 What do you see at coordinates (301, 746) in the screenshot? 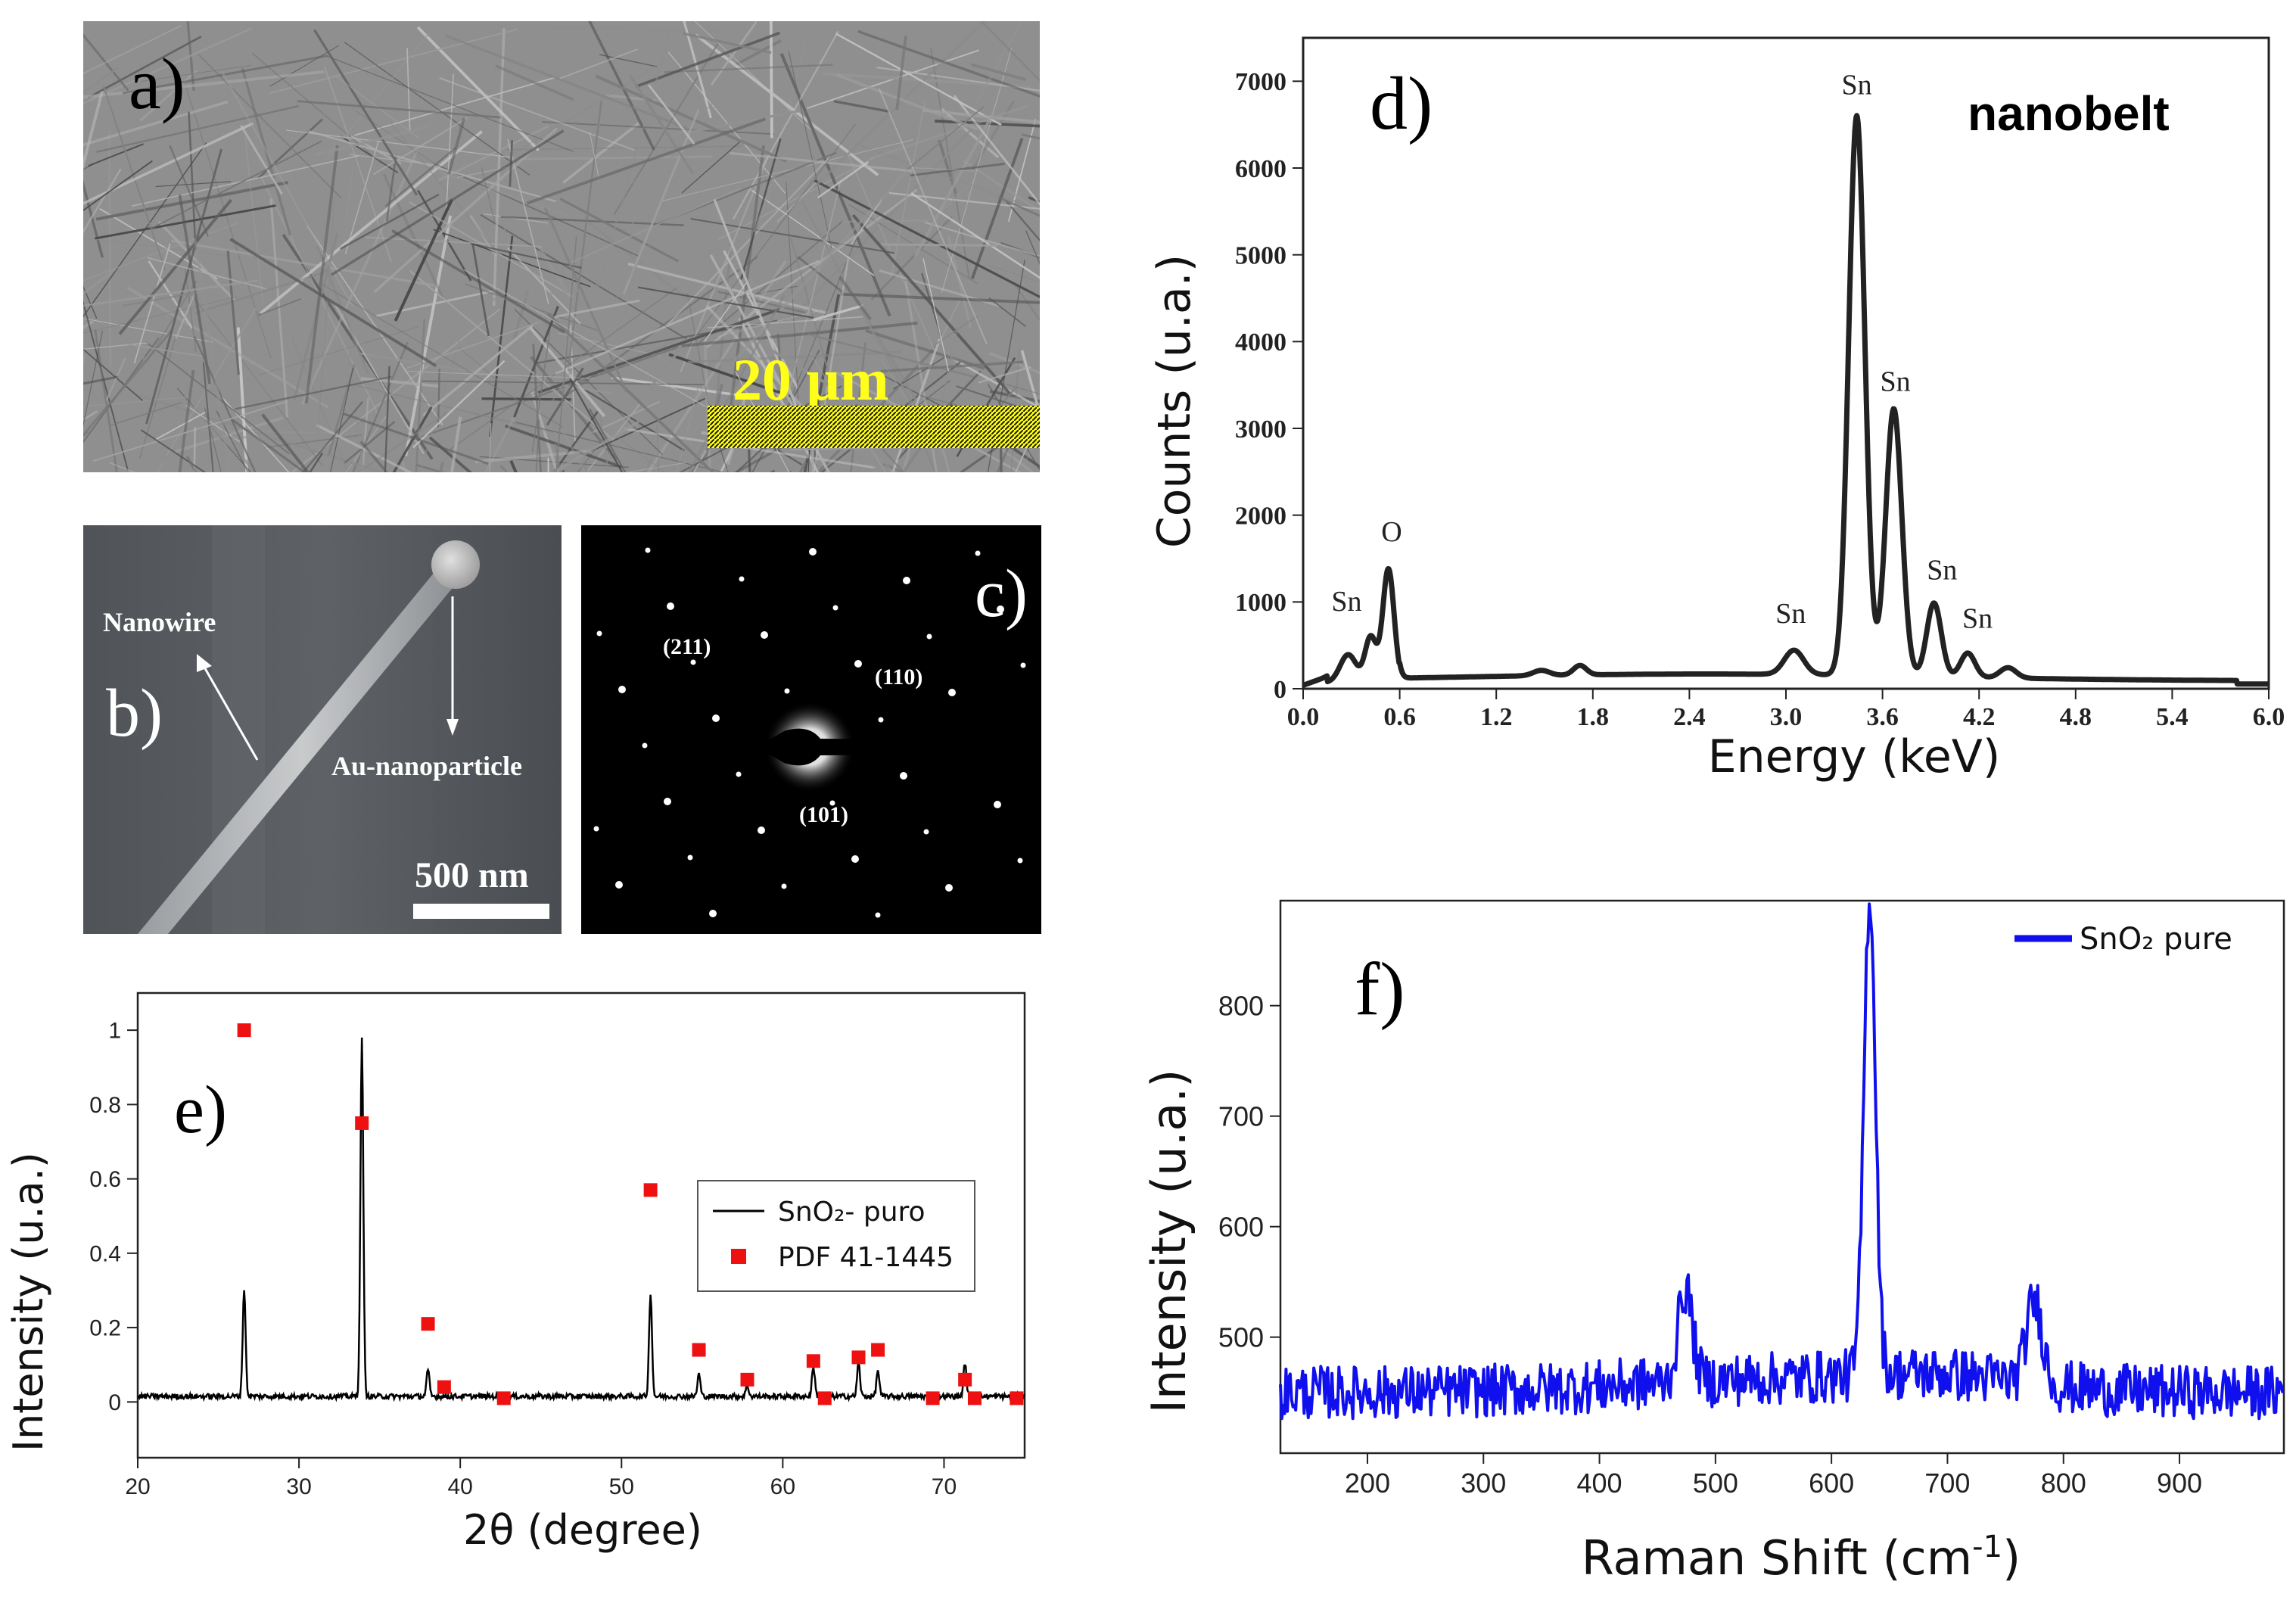
I see `nanowire-shape` at bounding box center [301, 746].